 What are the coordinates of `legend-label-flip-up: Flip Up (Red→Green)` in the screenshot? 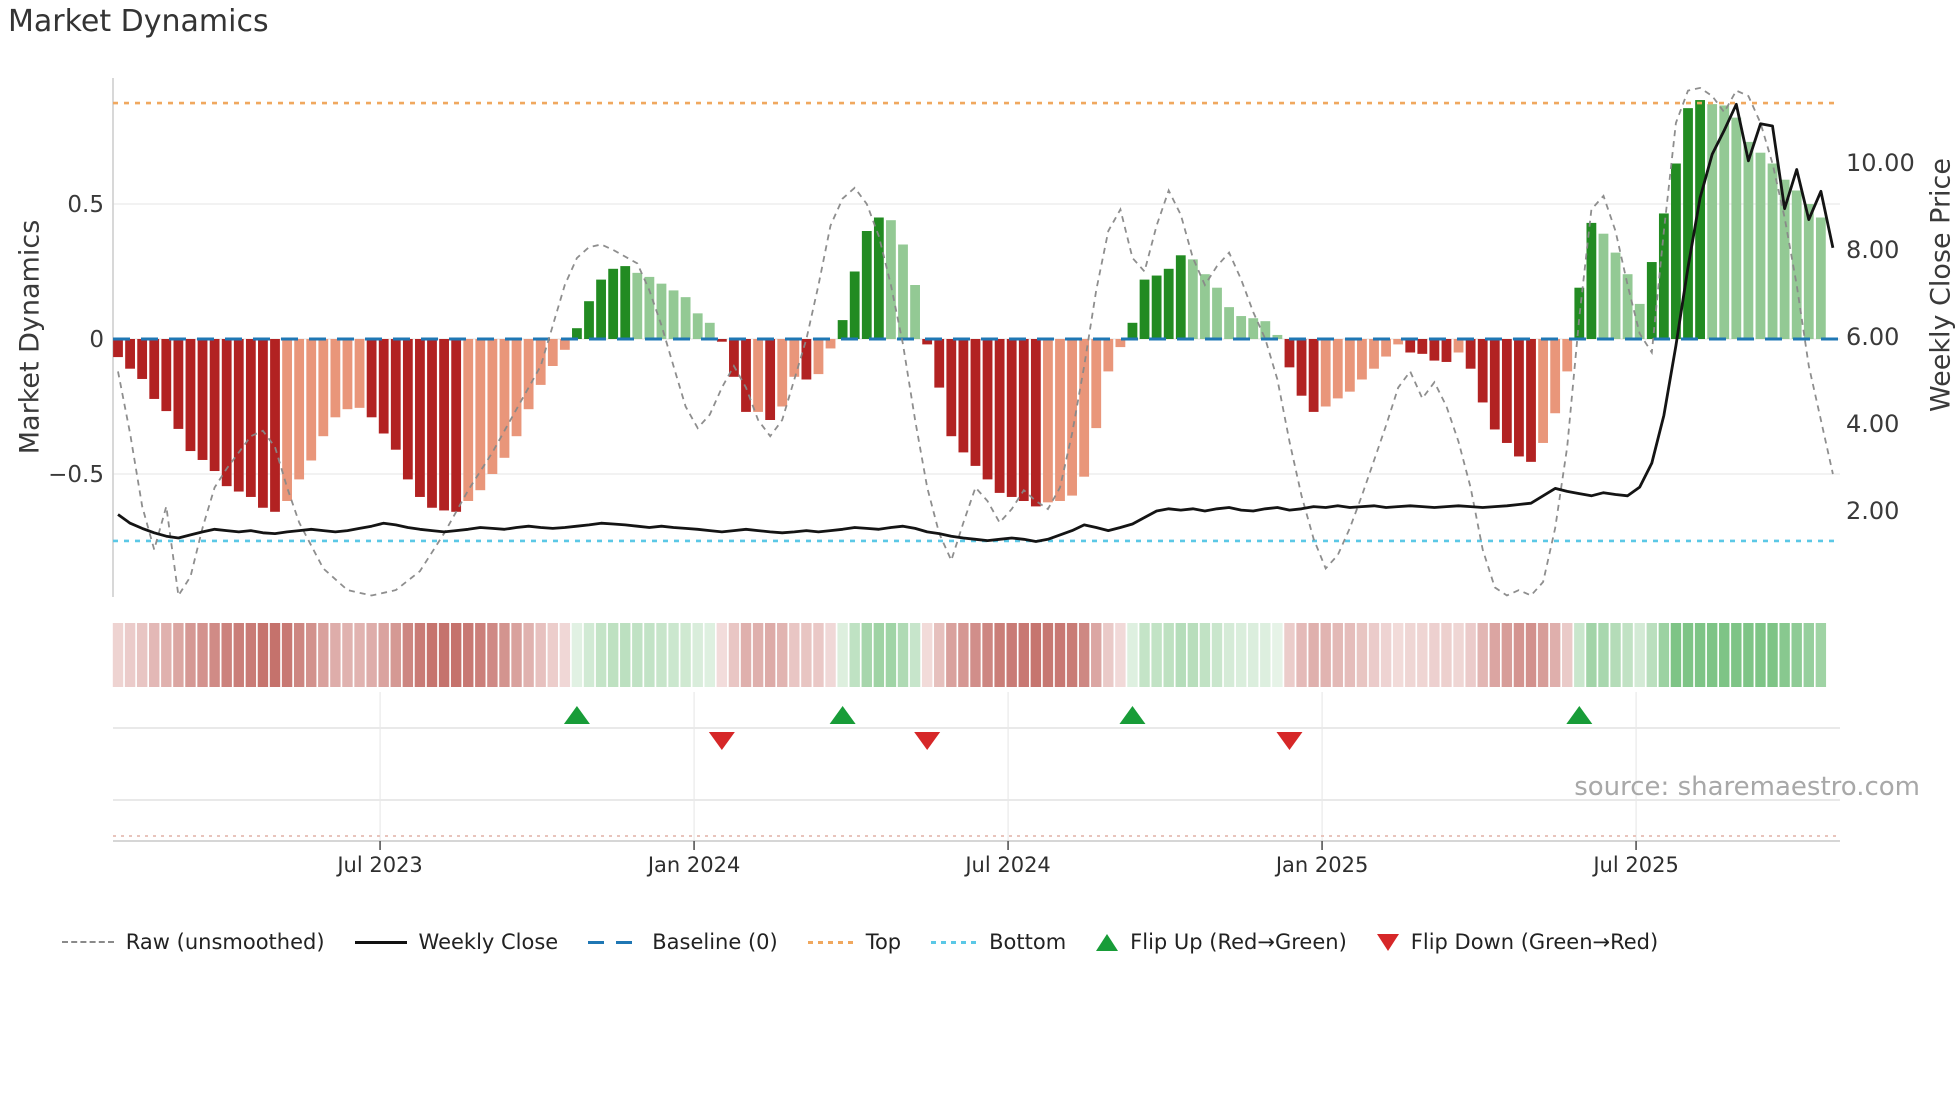 It's located at (1238, 942).